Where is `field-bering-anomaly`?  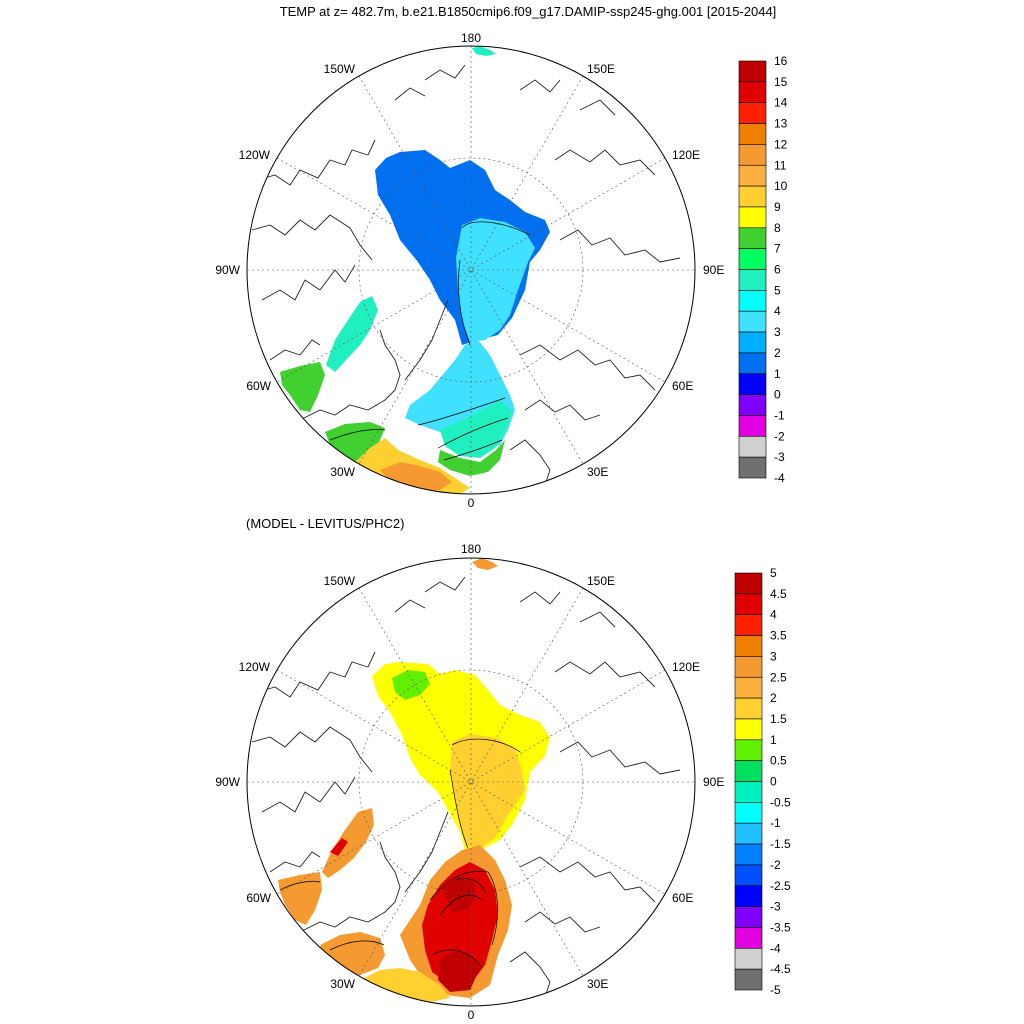
field-bering-anomaly is located at coordinates (485, 564).